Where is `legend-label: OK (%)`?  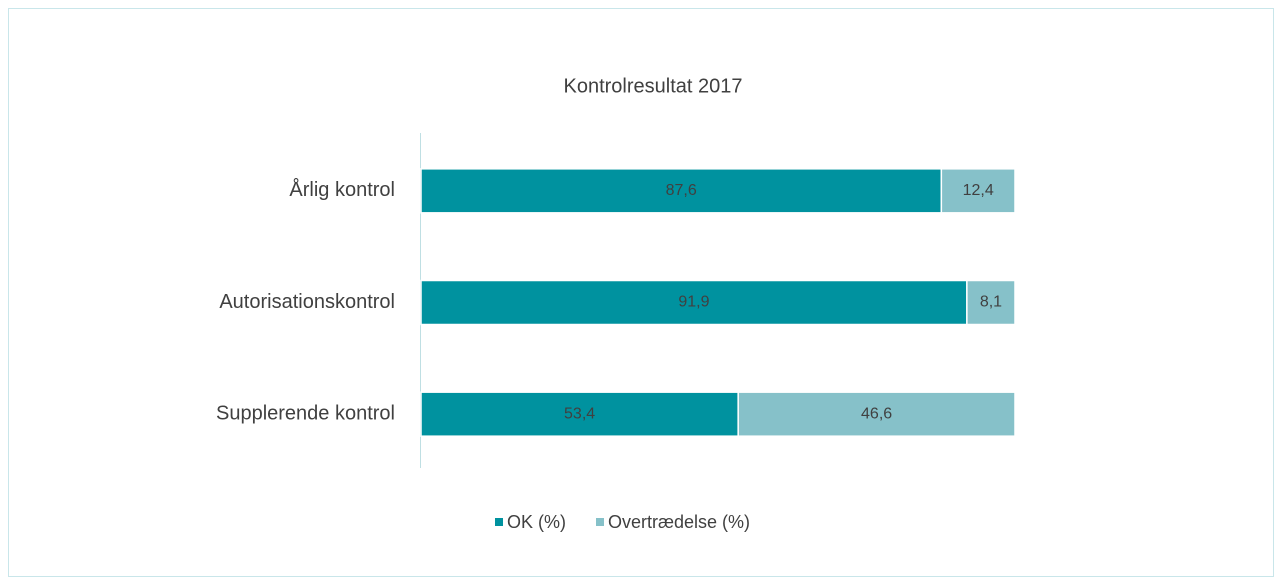
legend-label: OK (%) is located at coordinates (536, 522).